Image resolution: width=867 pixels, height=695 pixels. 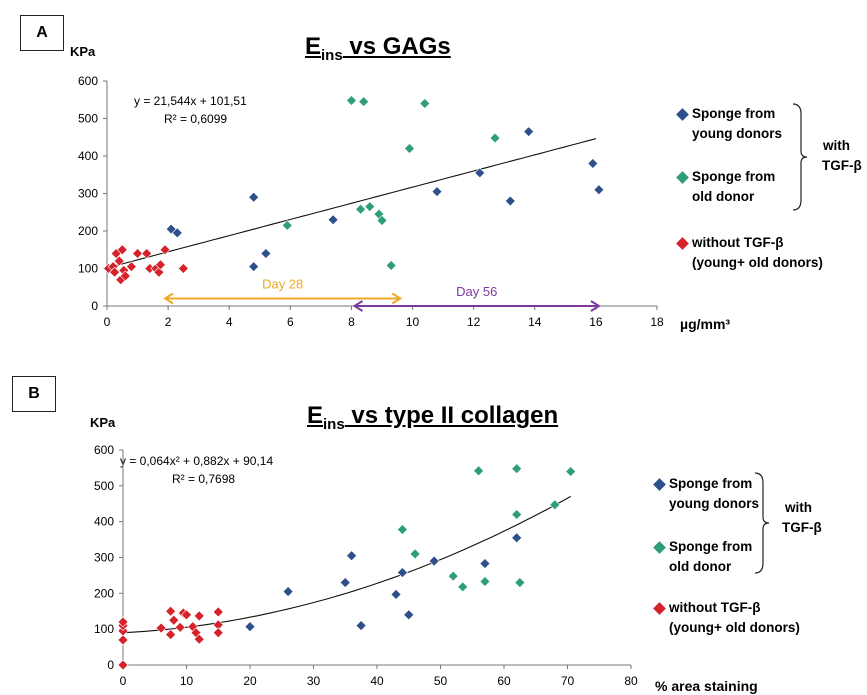 What do you see at coordinates (190, 110) in the screenshot?
I see `chart-a-equation: y = 21,544x + 101,51 R² = 0,6099` at bounding box center [190, 110].